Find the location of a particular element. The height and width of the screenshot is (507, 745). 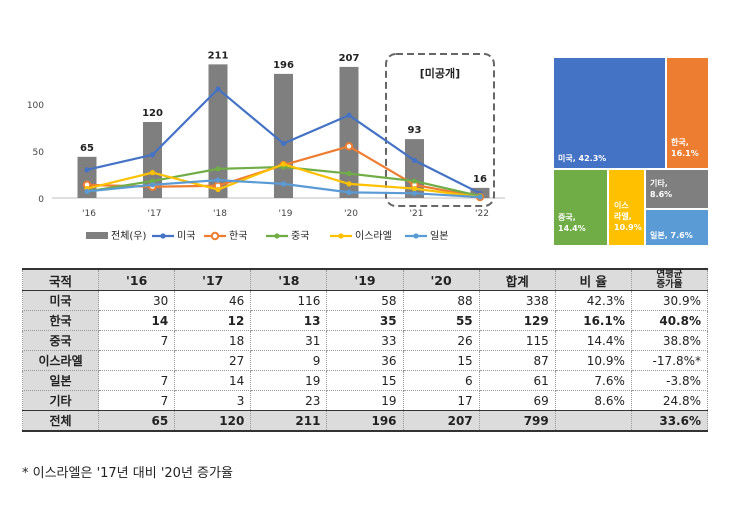

table-cell: 207 is located at coordinates (441, 421).